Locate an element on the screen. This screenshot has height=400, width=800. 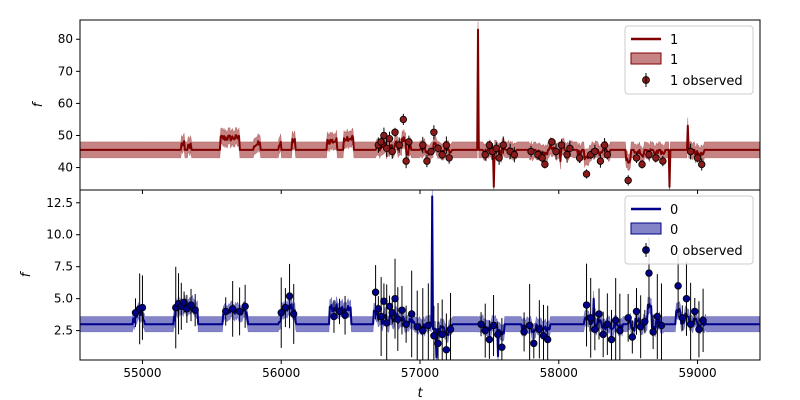
y-tick-label: 50 is located at coordinates (65, 135).